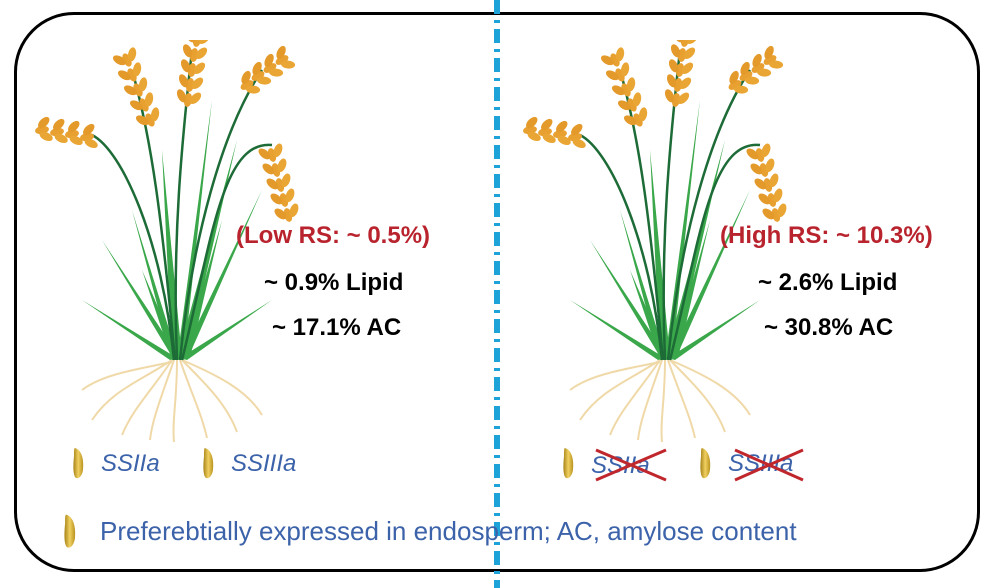  Describe the element at coordinates (829, 327) in the screenshot. I see `right-ac-label: ~ 30.8% AC` at that location.